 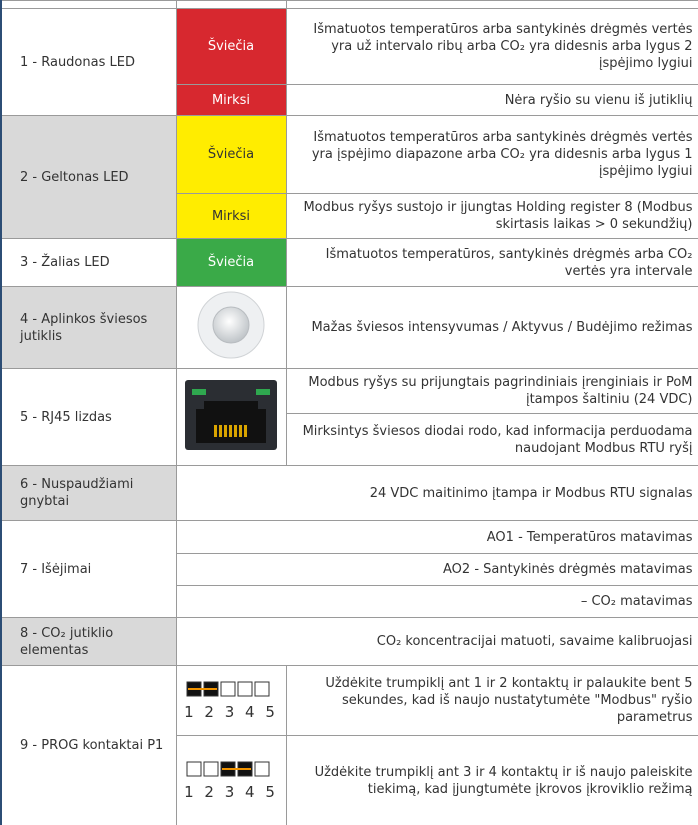 What do you see at coordinates (231, 414) in the screenshot?
I see `rj45-icon` at bounding box center [231, 414].